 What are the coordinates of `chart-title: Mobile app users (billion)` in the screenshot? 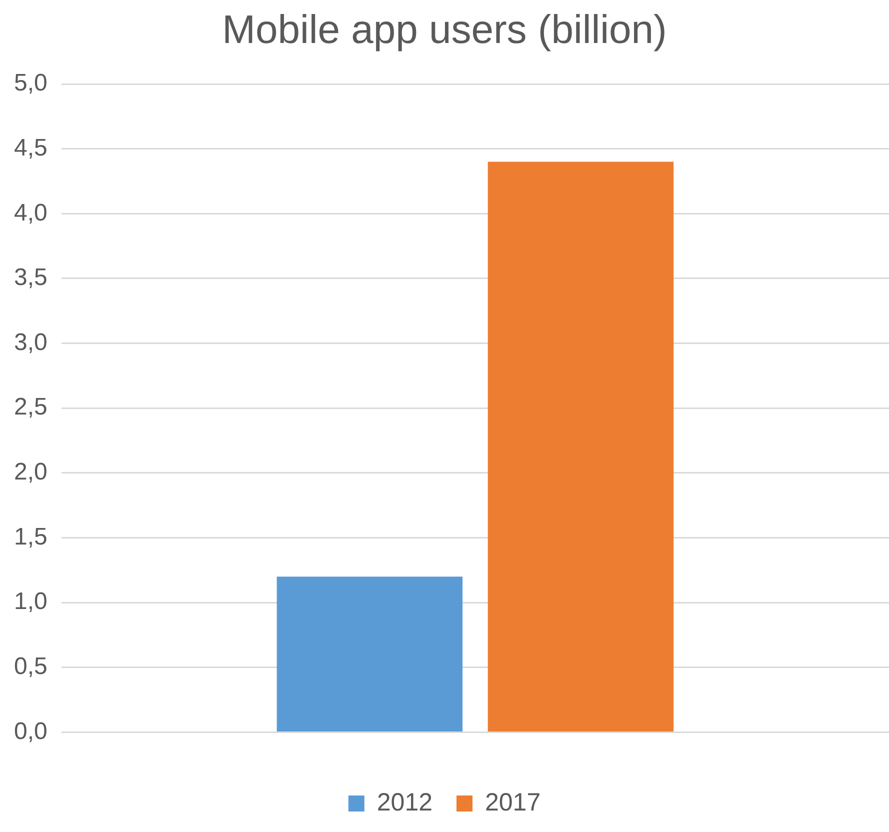 It's located at (444, 30).